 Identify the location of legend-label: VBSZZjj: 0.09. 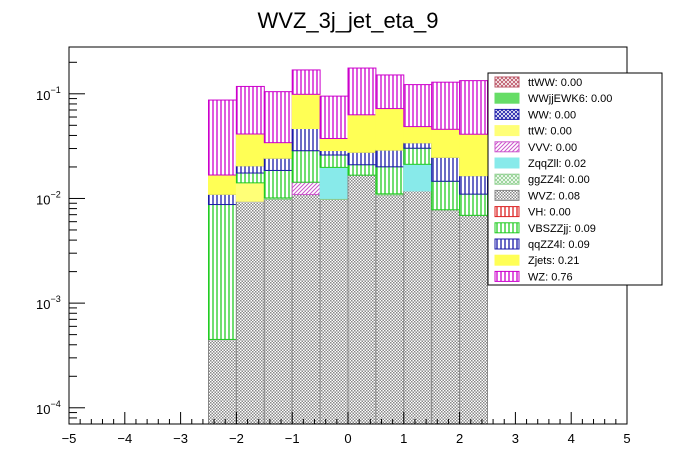
(562, 229).